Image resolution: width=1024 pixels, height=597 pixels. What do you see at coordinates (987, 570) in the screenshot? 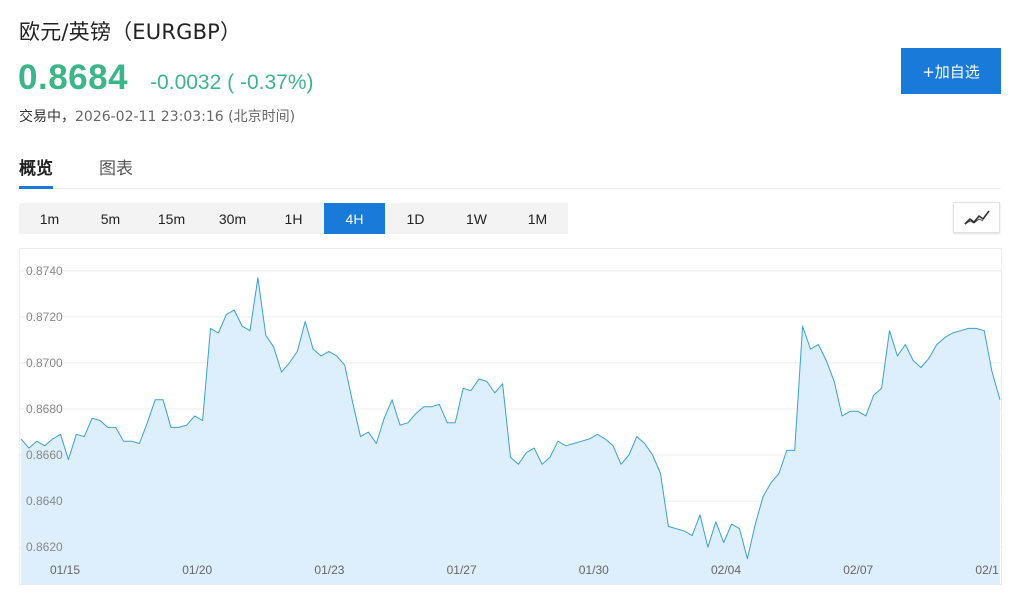
I see `x-tick-label: 02/1` at bounding box center [987, 570].